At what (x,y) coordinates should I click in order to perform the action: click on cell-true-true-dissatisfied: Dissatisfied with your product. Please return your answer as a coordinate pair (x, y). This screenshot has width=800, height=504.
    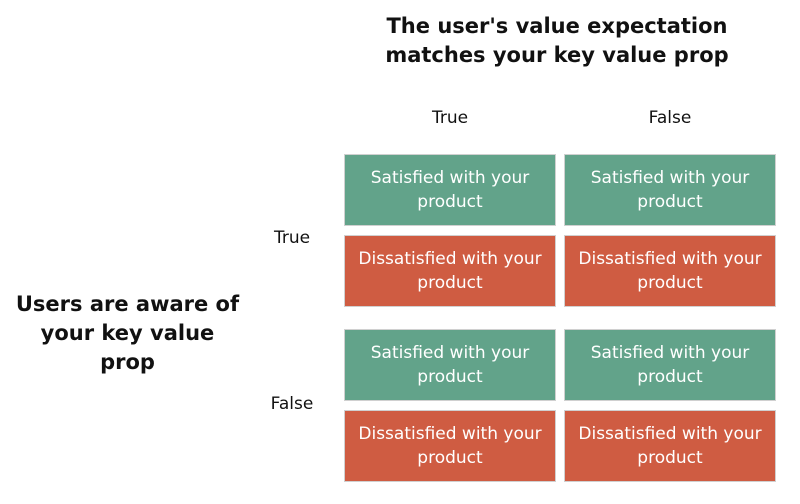
    Looking at the image, I should click on (450, 271).